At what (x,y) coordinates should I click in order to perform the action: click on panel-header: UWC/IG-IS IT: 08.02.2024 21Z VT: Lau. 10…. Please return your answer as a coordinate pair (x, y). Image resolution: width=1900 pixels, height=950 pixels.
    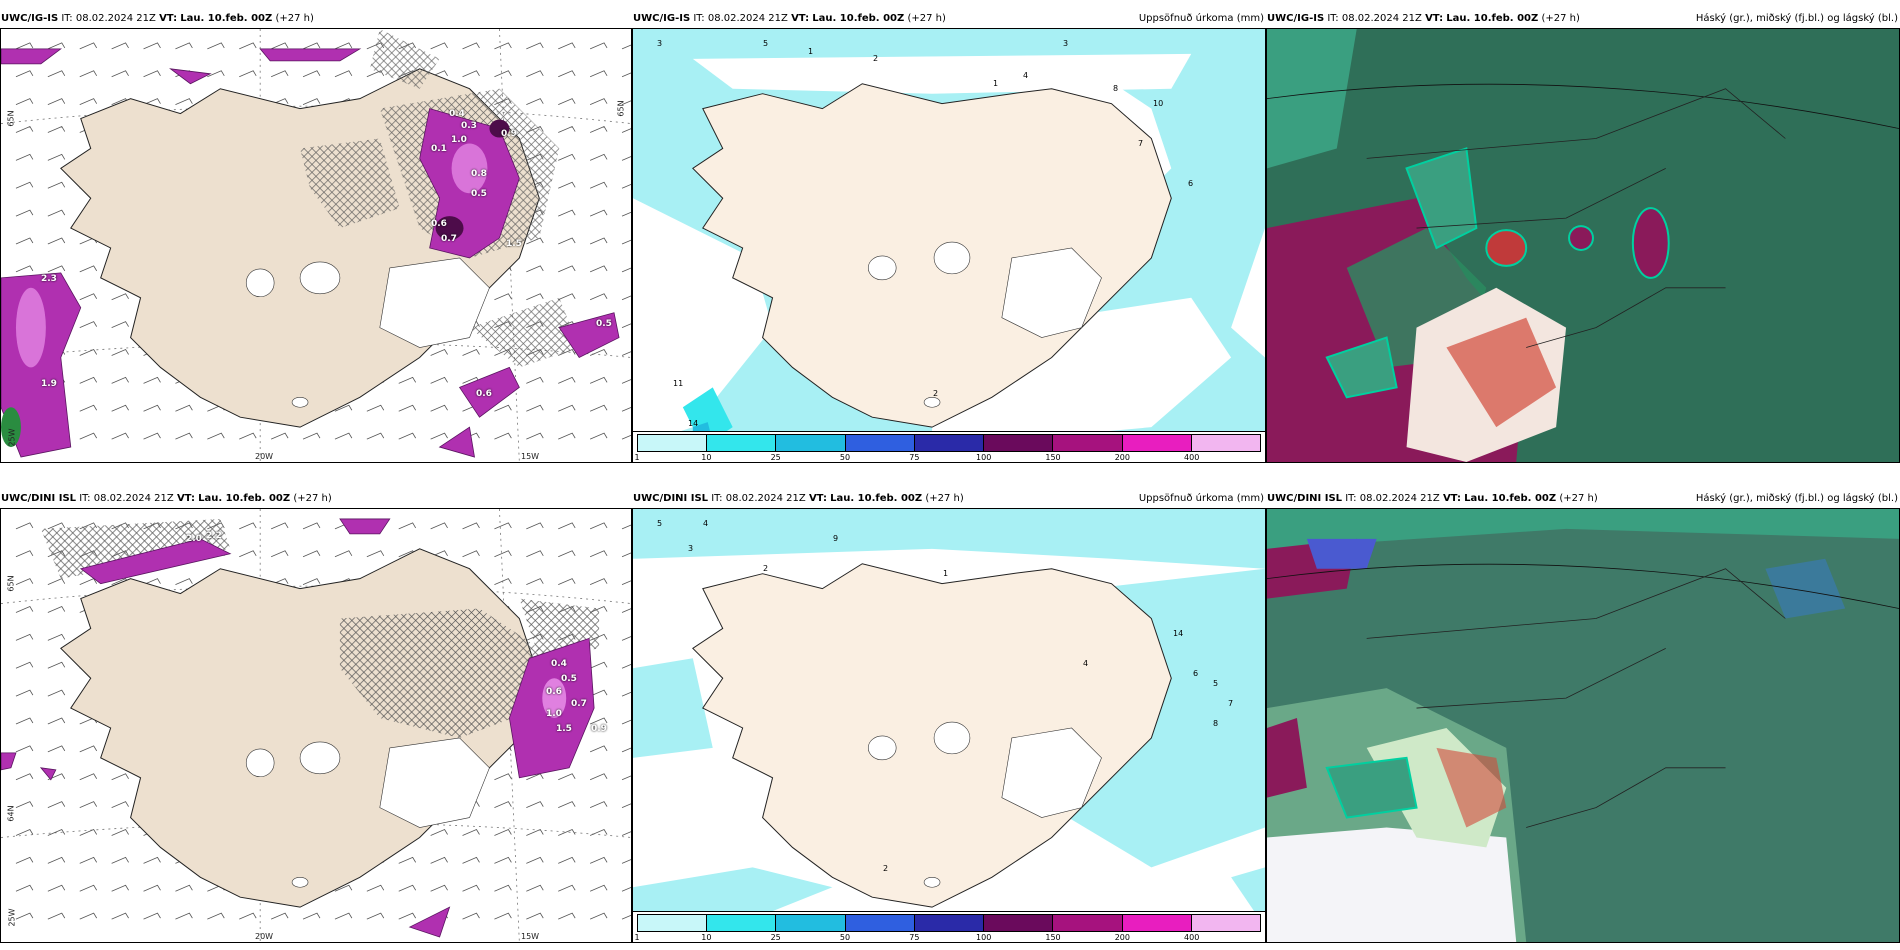
    Looking at the image, I should click on (1583, 19).